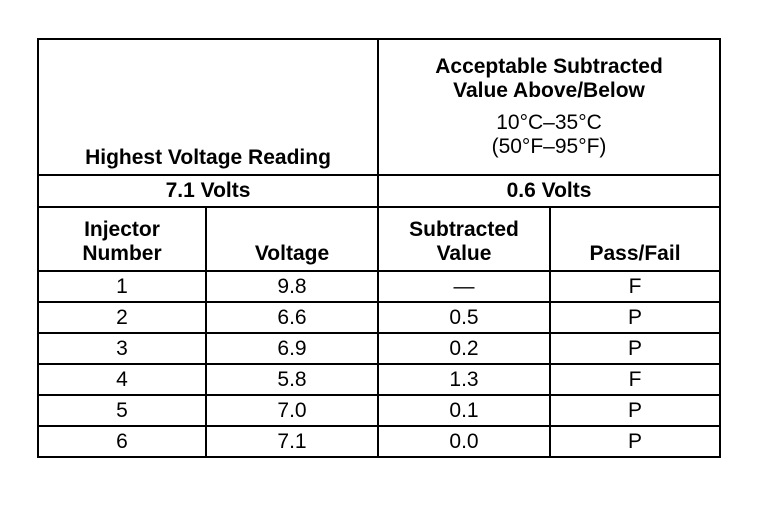 This screenshot has height=512, width=768. I want to click on subtracted-header-line1: Subtracted, so click(464, 229).